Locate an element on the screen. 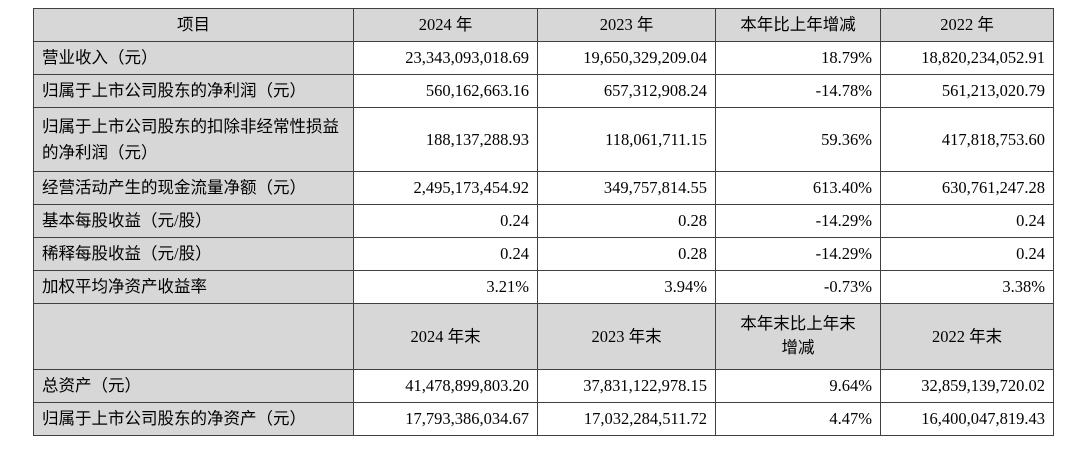  change-cell: 613.40% is located at coordinates (798, 188).